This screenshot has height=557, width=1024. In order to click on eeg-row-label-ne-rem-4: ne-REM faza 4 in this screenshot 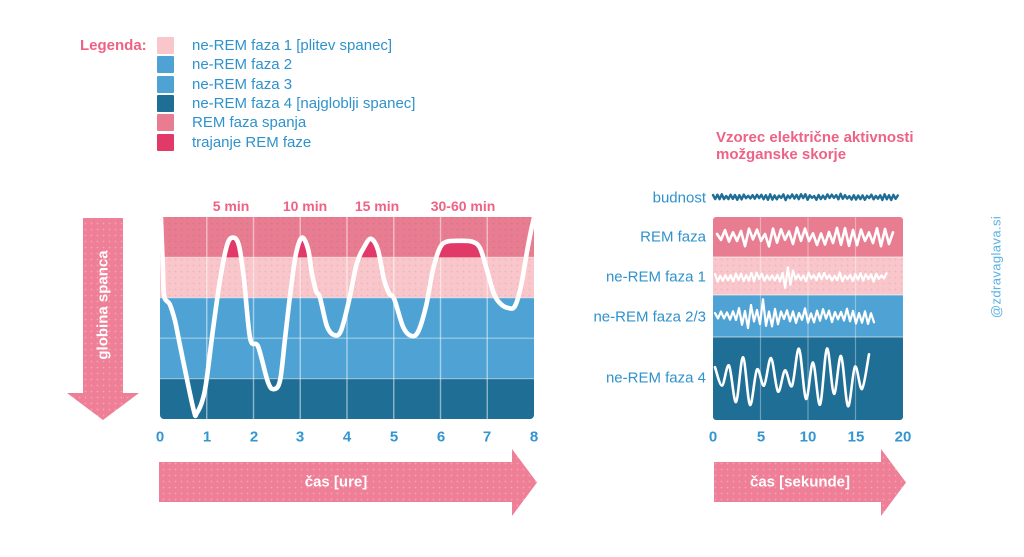, I will do `click(655, 378)`.